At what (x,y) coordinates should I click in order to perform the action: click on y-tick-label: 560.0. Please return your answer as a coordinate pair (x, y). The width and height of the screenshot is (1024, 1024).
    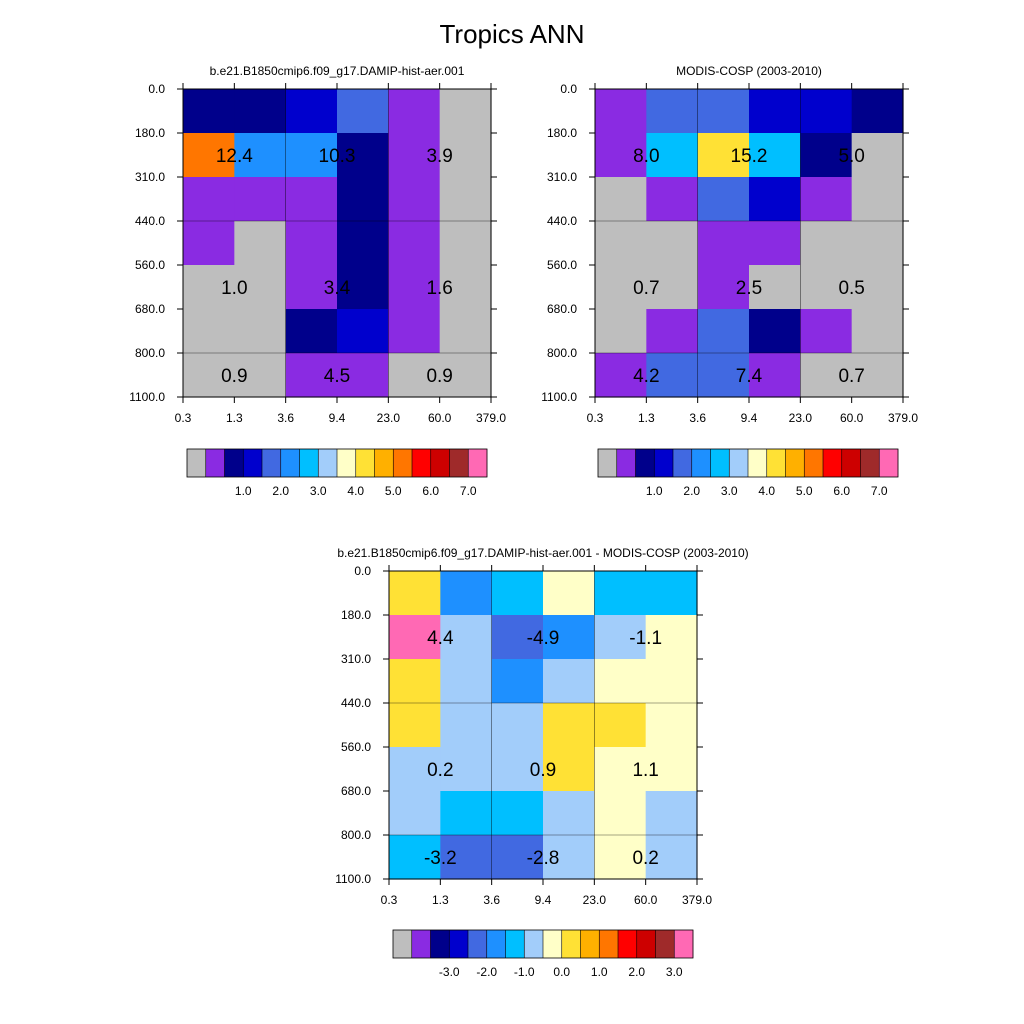
    Looking at the image, I should click on (356, 747).